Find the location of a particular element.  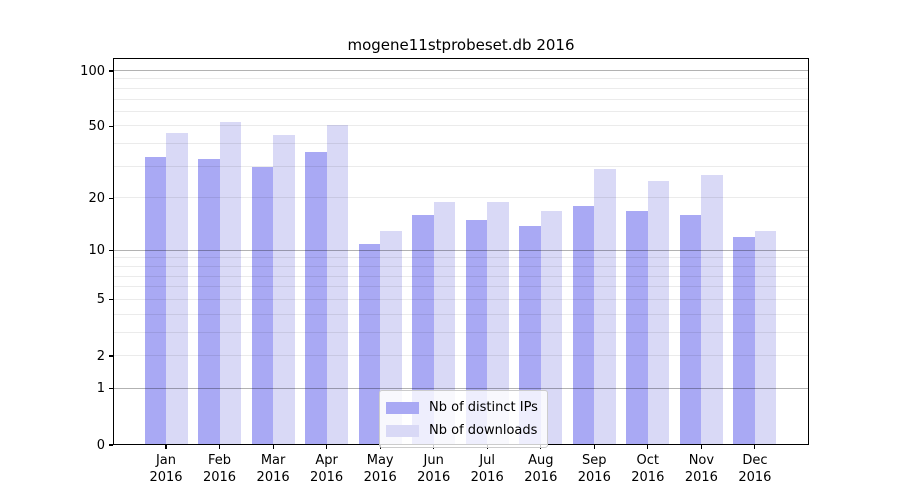

bar-ips-nov is located at coordinates (690, 330).